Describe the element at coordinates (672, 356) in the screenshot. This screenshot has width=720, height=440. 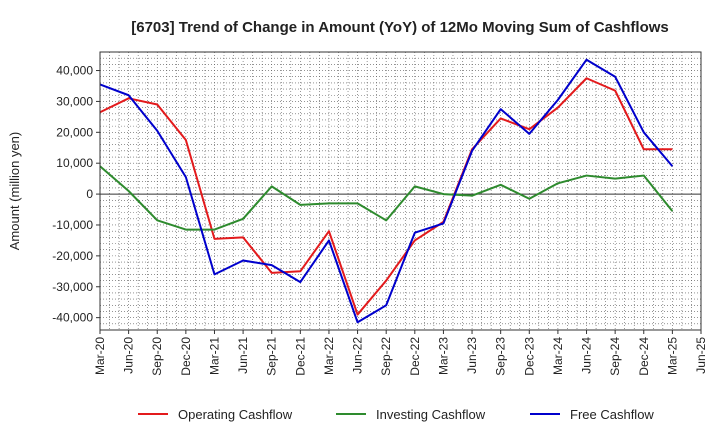
I see `x-tick-label: Mar-25` at that location.